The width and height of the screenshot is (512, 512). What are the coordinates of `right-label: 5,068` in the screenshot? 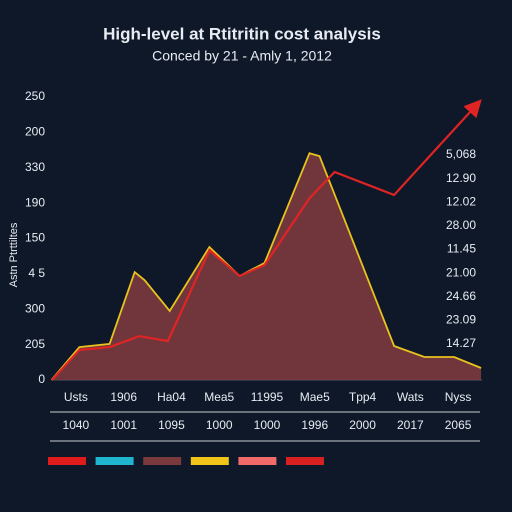 It's located at (461, 154).